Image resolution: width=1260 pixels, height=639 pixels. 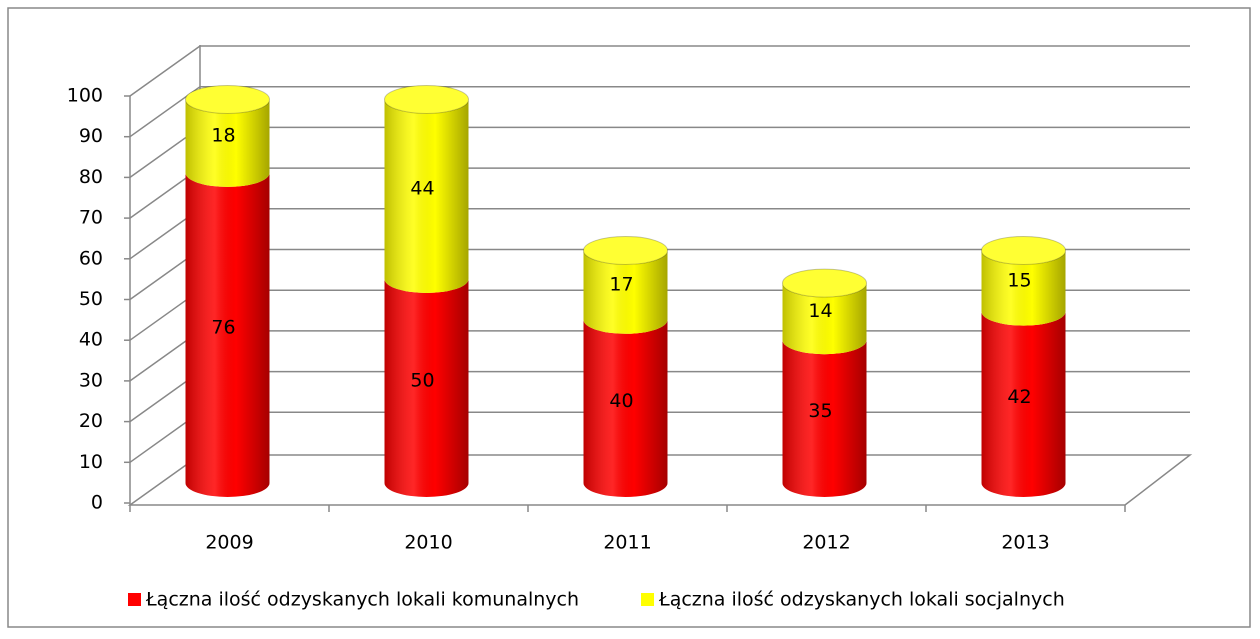 I want to click on x-tick-label: 2013, so click(x=1025, y=543).